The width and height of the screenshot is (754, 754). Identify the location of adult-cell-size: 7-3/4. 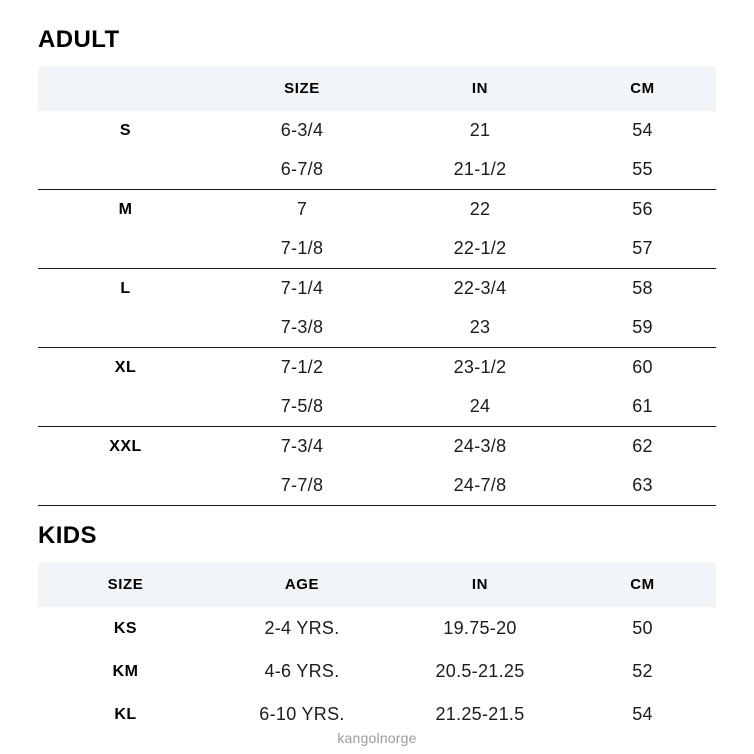
(302, 446).